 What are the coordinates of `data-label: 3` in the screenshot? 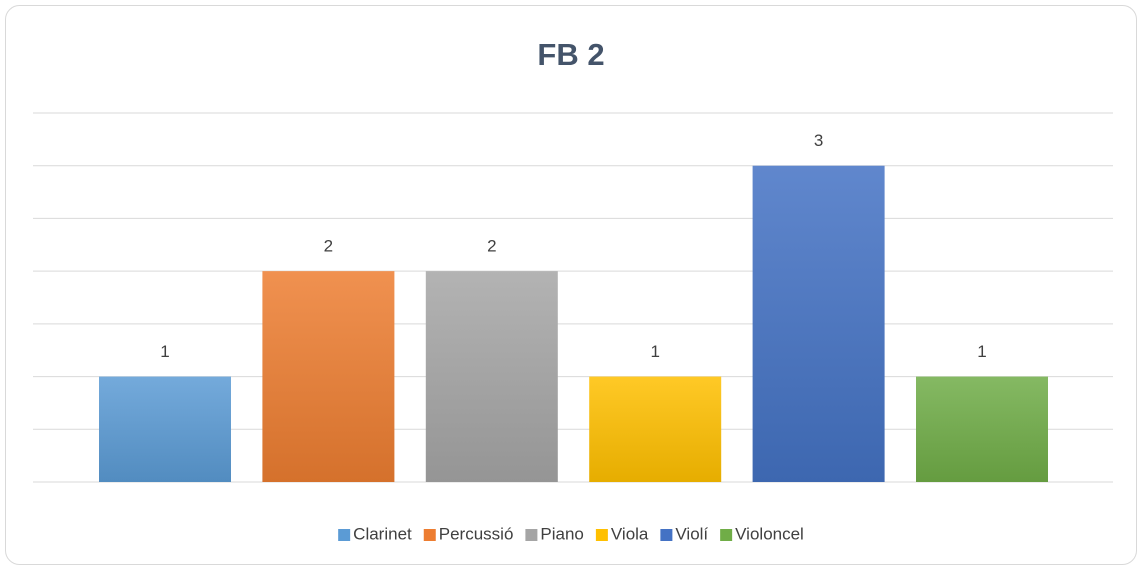 It's located at (818, 140).